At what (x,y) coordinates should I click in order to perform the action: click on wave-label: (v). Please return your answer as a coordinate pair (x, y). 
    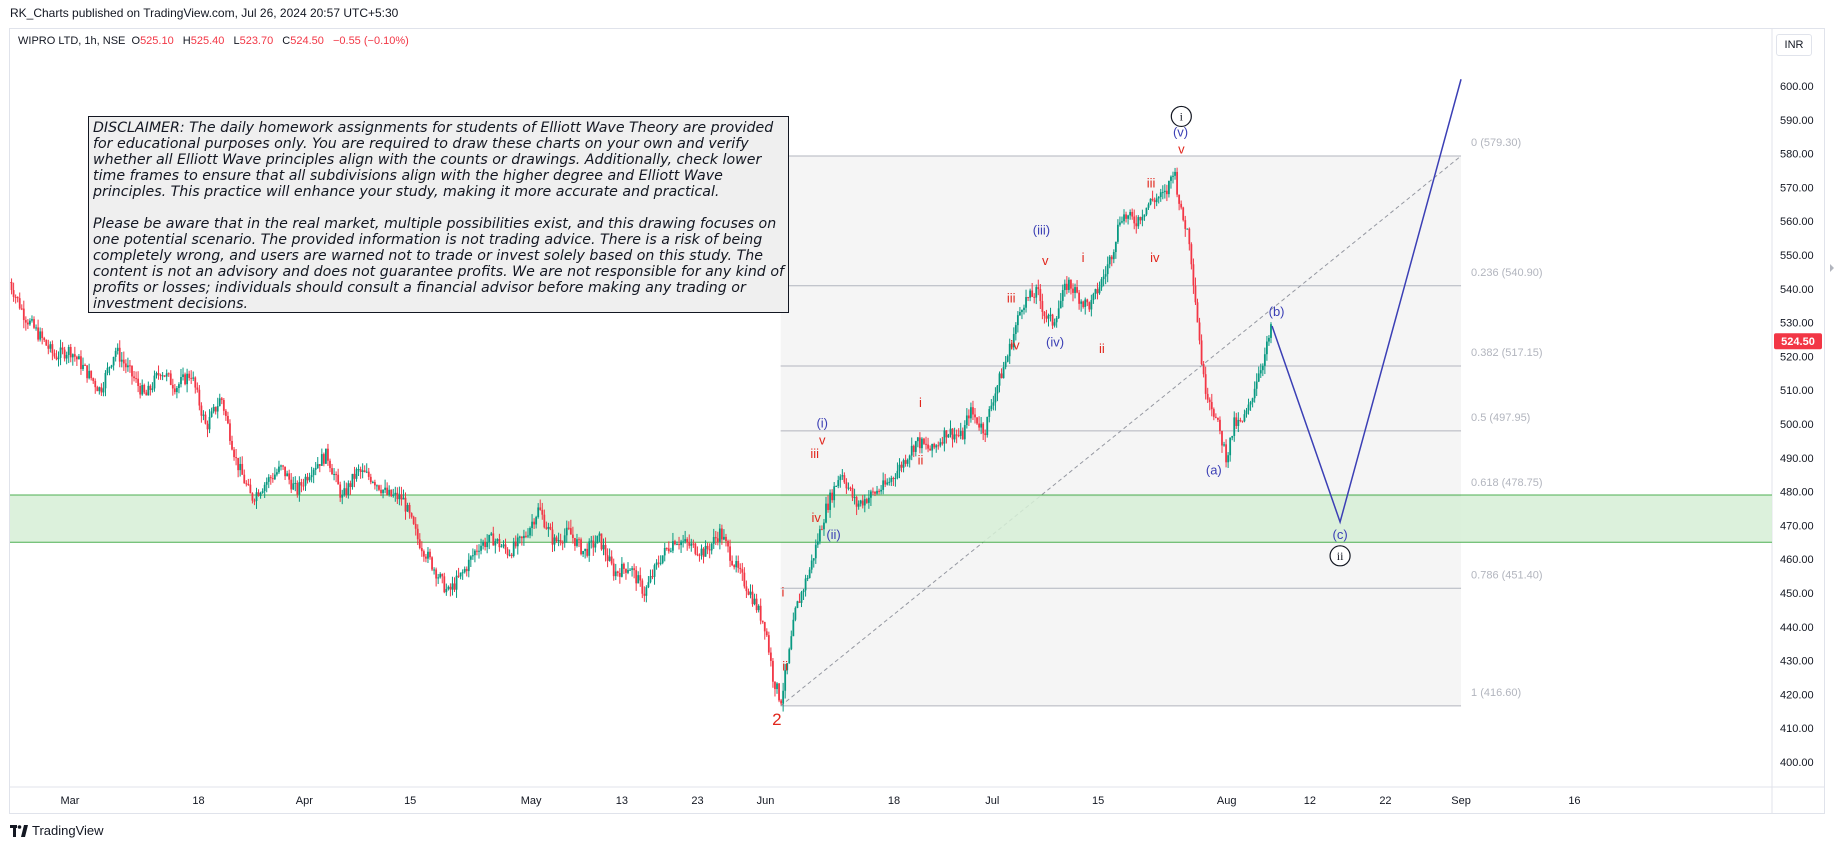
    Looking at the image, I should click on (1180, 132).